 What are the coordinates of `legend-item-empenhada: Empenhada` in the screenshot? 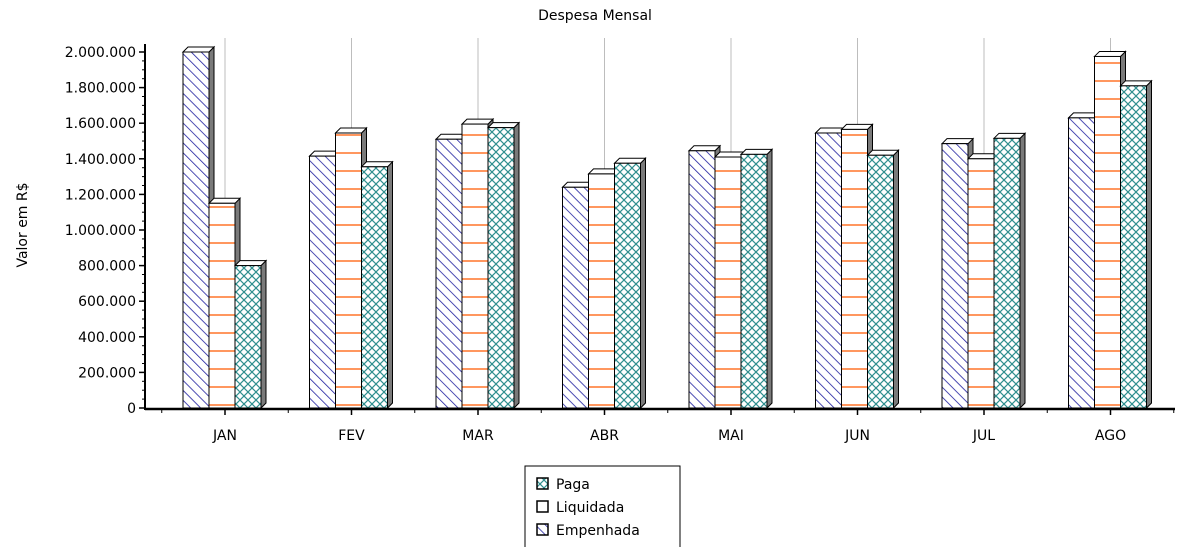 It's located at (588, 531).